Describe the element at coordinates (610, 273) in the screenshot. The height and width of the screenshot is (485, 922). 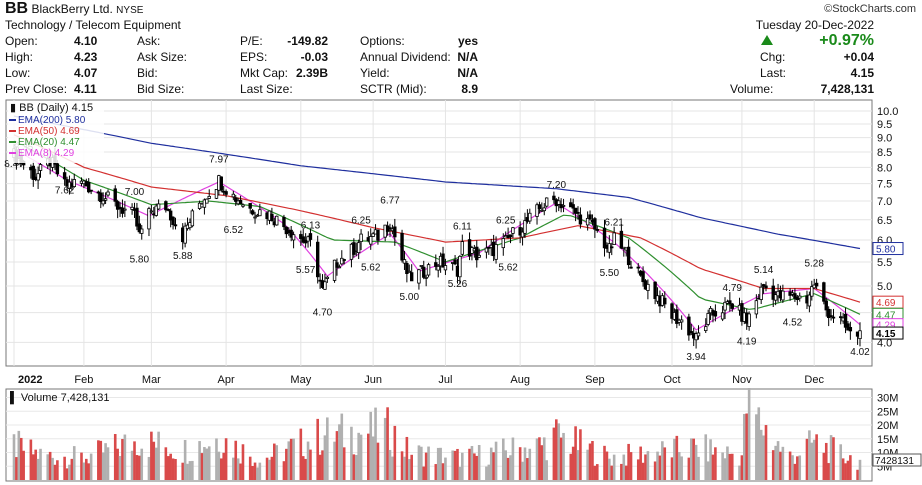
I see `price-annotation: 5.50` at that location.